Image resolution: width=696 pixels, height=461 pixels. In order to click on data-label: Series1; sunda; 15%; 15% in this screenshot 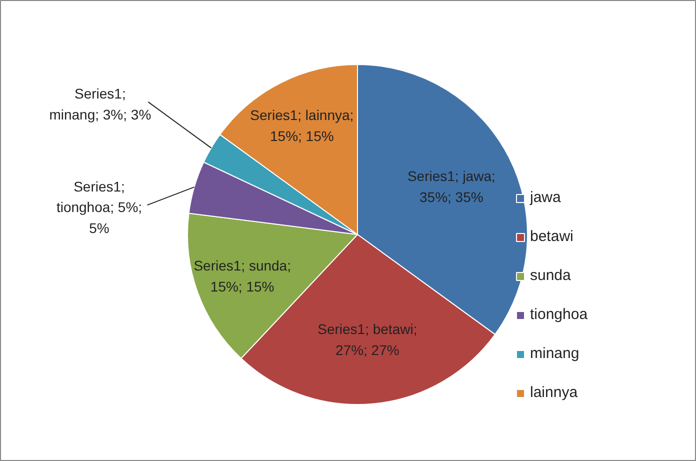, I will do `click(242, 276)`.